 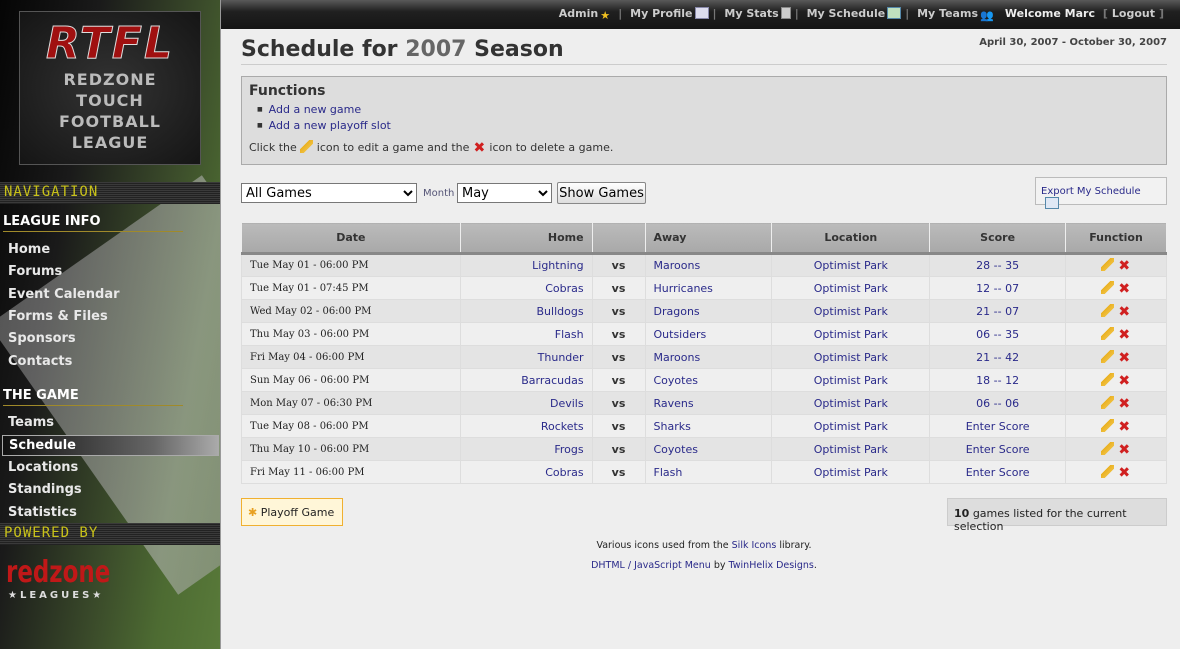 I want to click on league-logo: RTFL REDZONE TOUCH FOOTBALL LEAGUE, so click(x=110, y=88).